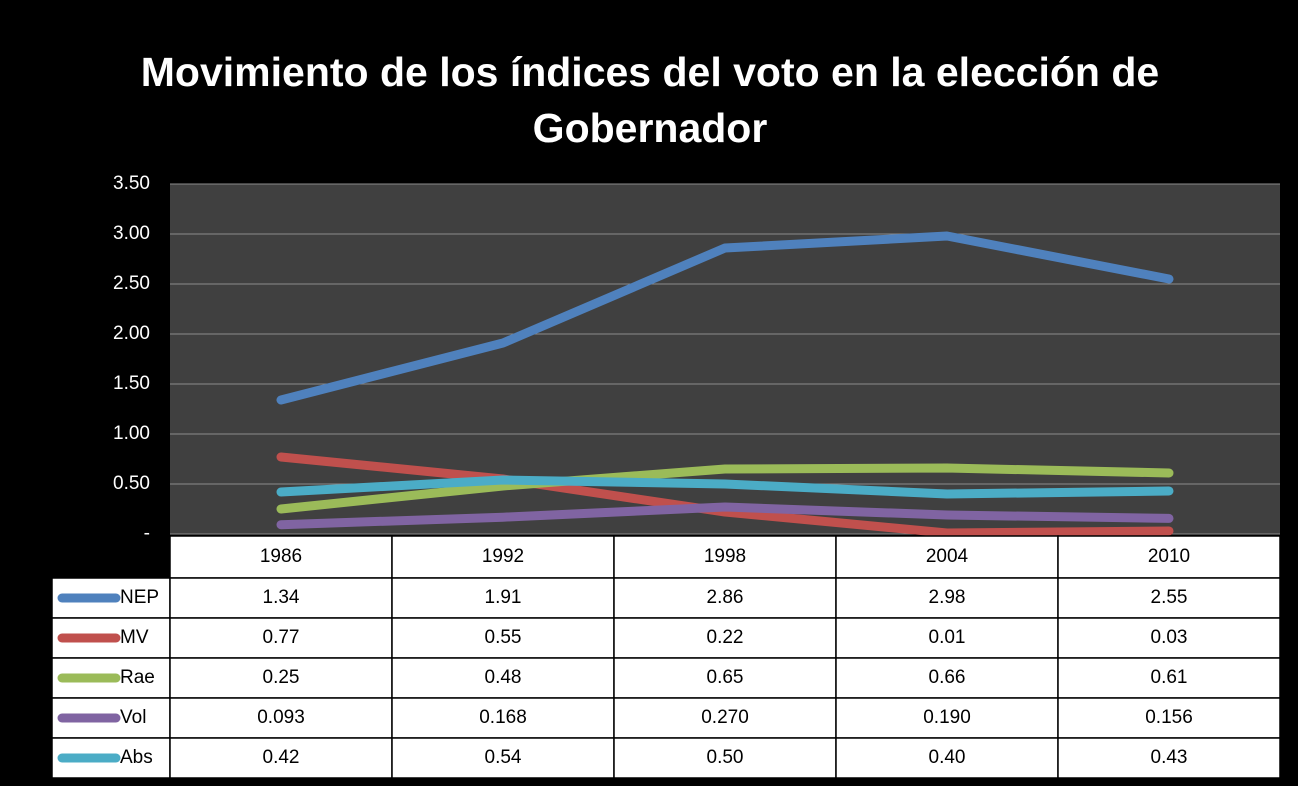 This screenshot has width=1298, height=786. Describe the element at coordinates (131, 383) in the screenshot. I see `y-tick-label: 1.50` at that location.